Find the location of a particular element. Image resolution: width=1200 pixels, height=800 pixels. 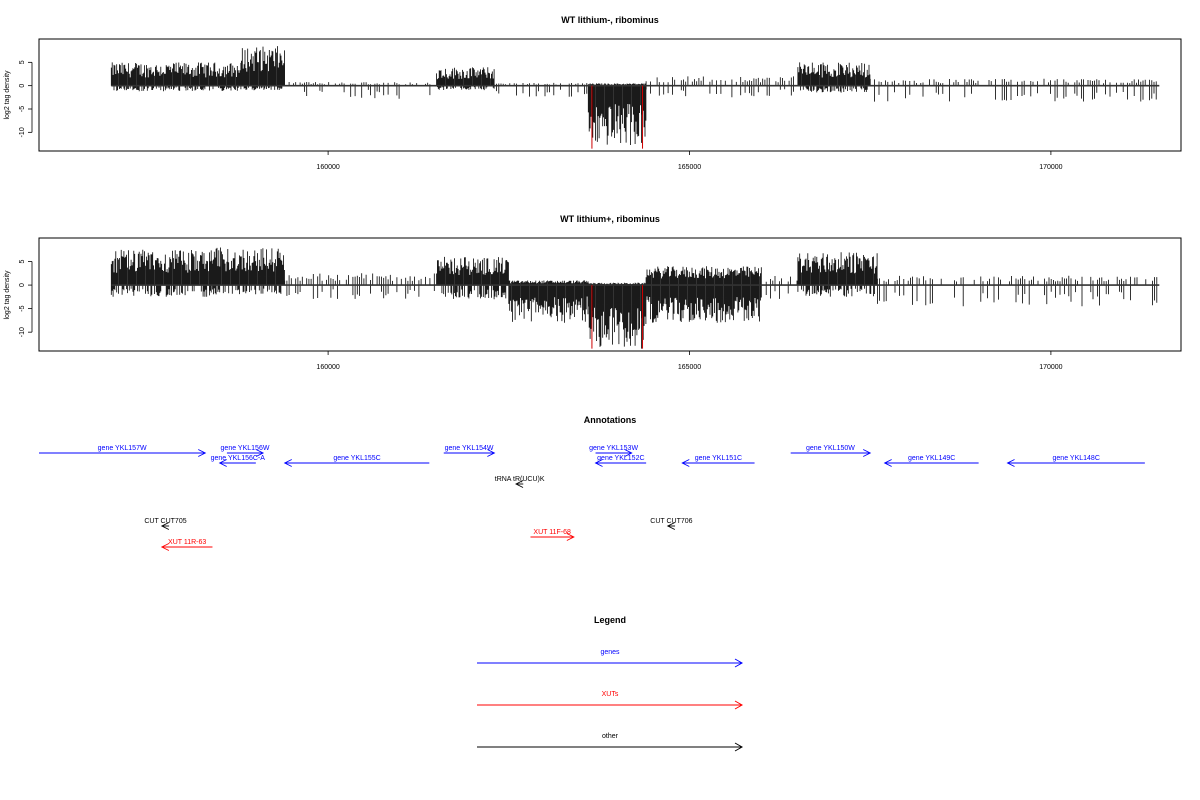

feature-gene: gene YKL156C-A is located at coordinates (238, 461).